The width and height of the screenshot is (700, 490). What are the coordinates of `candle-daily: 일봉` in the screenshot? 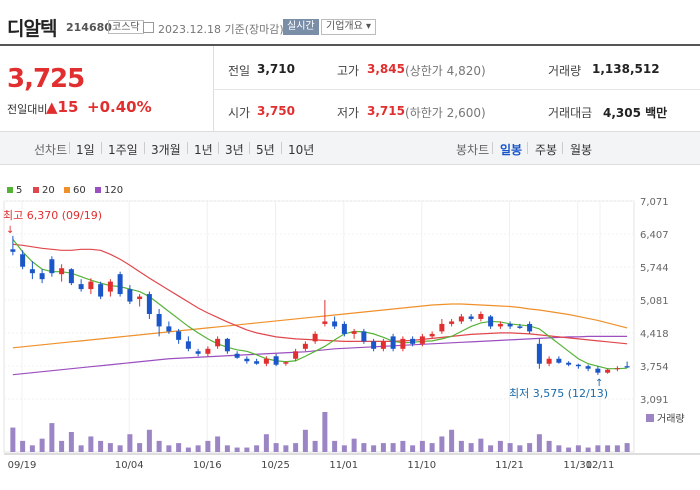 It's located at (511, 150).